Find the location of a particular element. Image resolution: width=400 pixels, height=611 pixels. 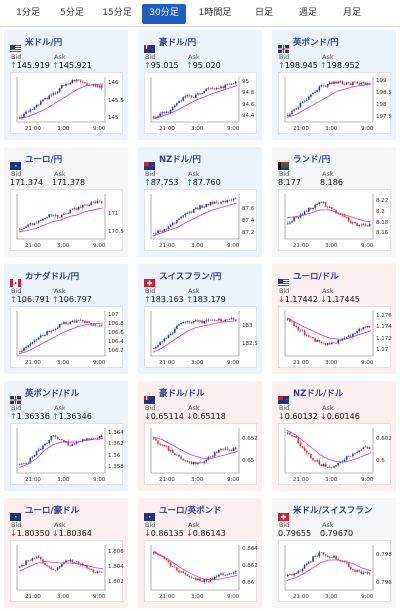

tab-3: 30分足 is located at coordinates (164, 14).